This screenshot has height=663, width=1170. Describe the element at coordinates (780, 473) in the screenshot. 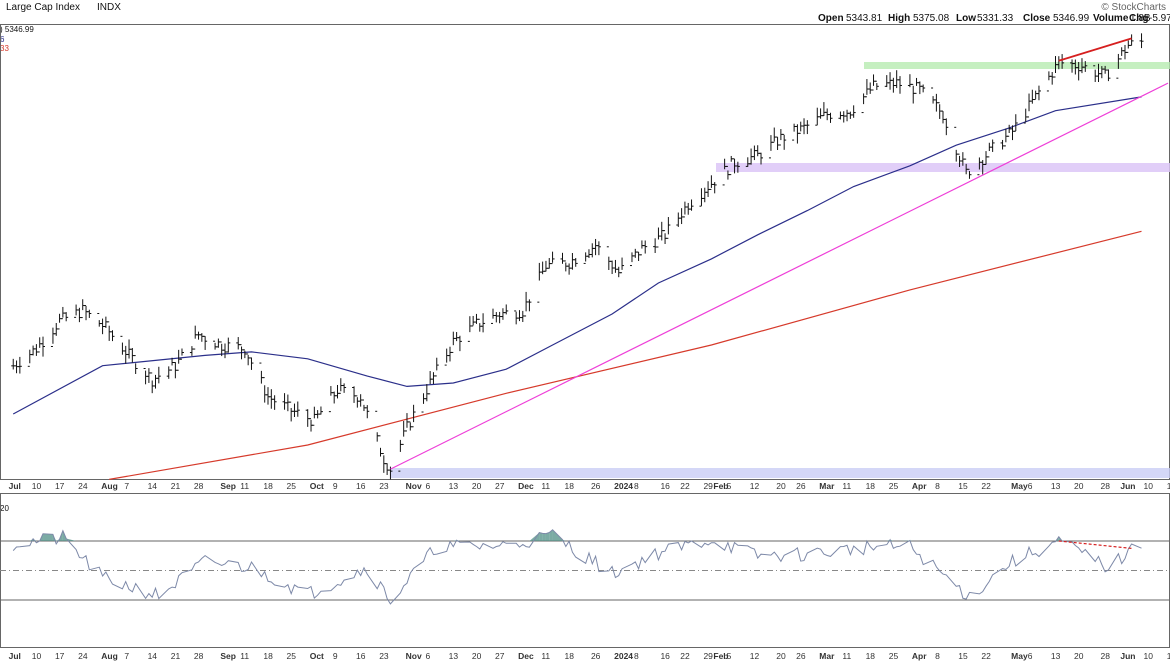

I see `blue-zone` at that location.